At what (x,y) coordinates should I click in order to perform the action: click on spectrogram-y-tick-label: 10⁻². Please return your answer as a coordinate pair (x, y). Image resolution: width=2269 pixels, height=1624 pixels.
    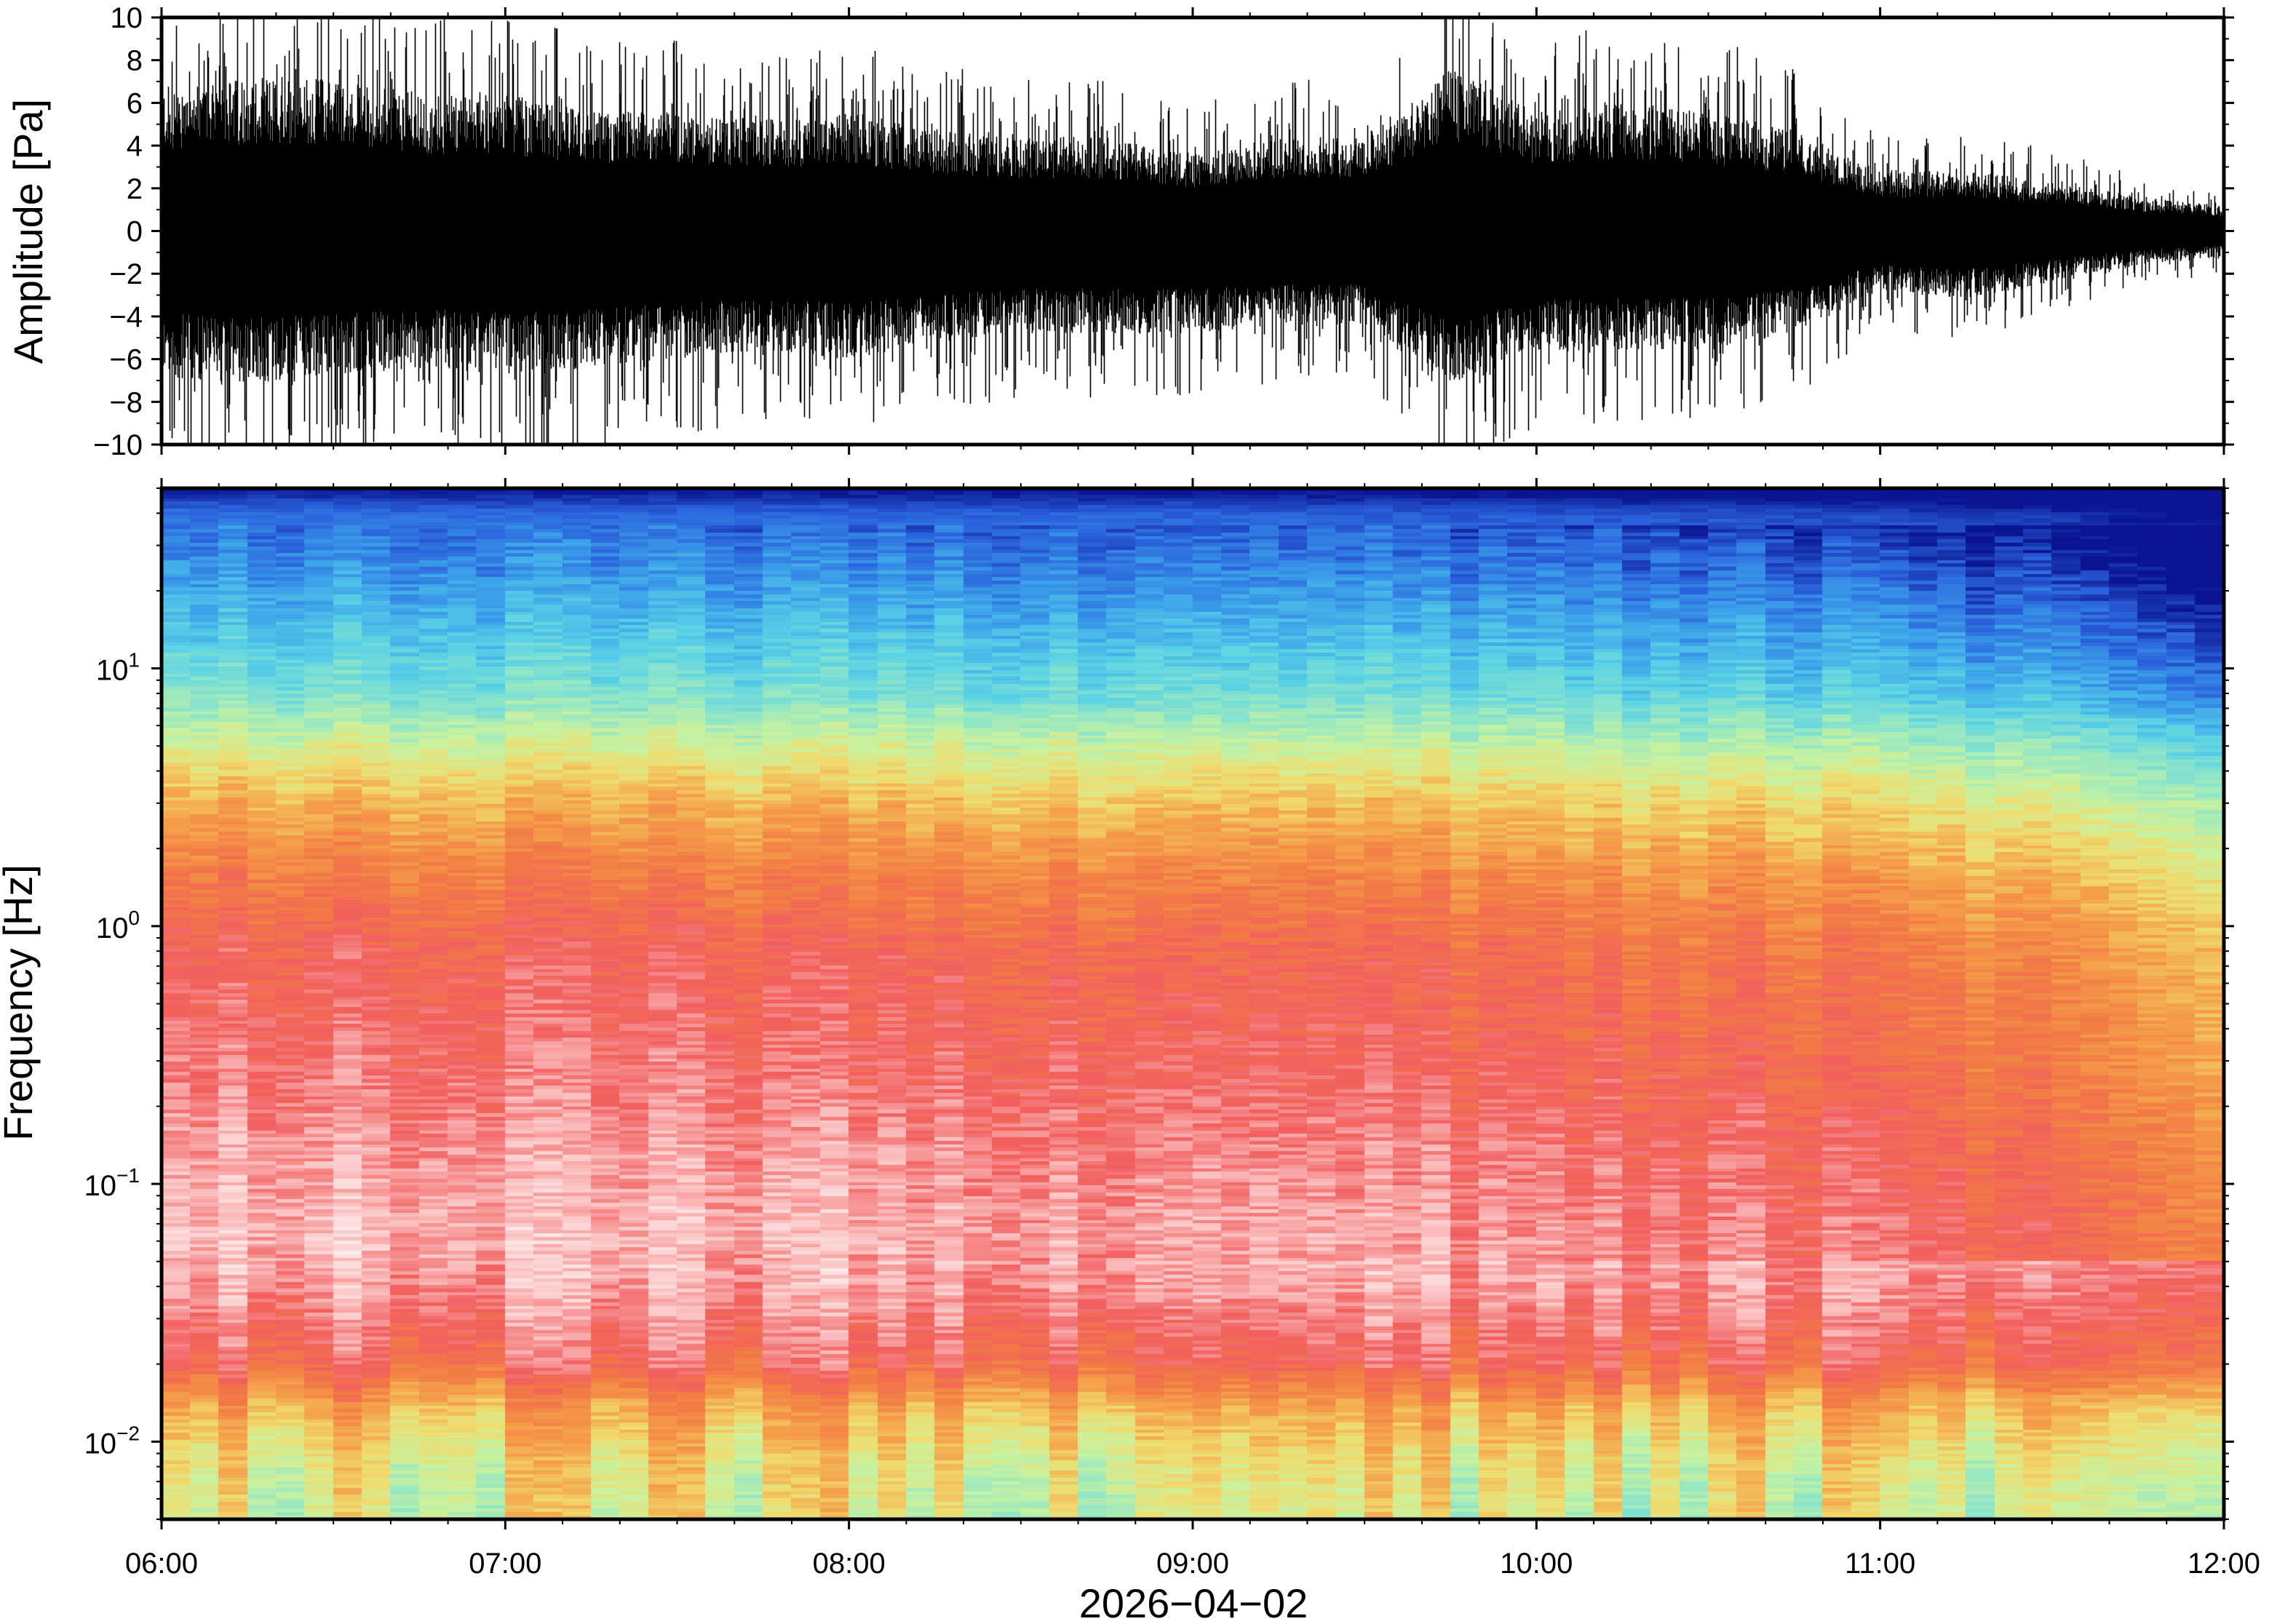
    Looking at the image, I should click on (112, 1441).